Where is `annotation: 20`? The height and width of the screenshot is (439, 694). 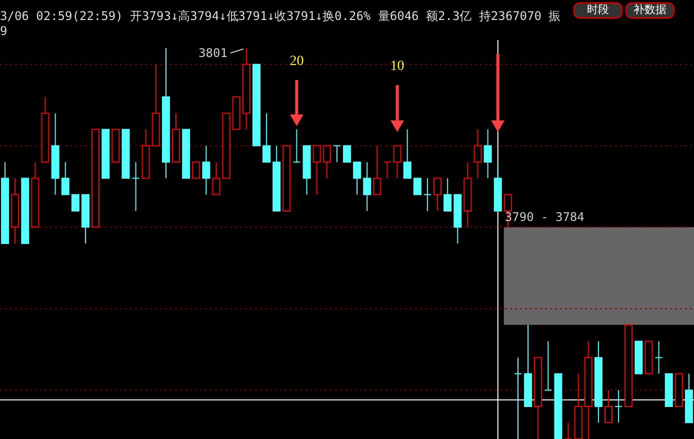 annotation: 20 is located at coordinates (297, 62).